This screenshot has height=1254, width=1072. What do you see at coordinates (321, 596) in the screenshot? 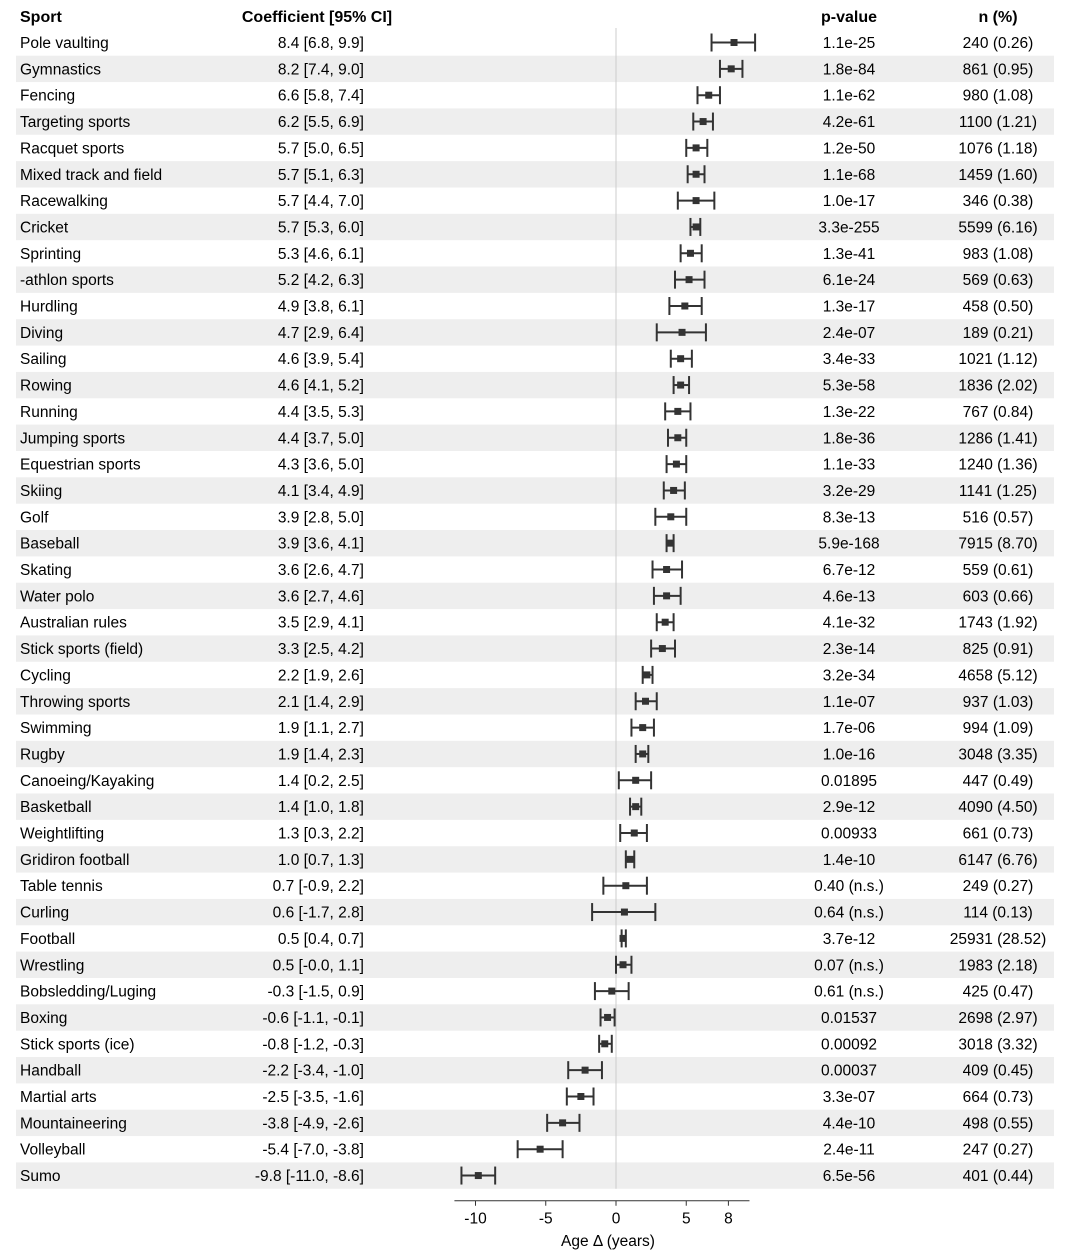
I see `coefficient-value: 3.6 [2.7, 4.6]` at bounding box center [321, 596].